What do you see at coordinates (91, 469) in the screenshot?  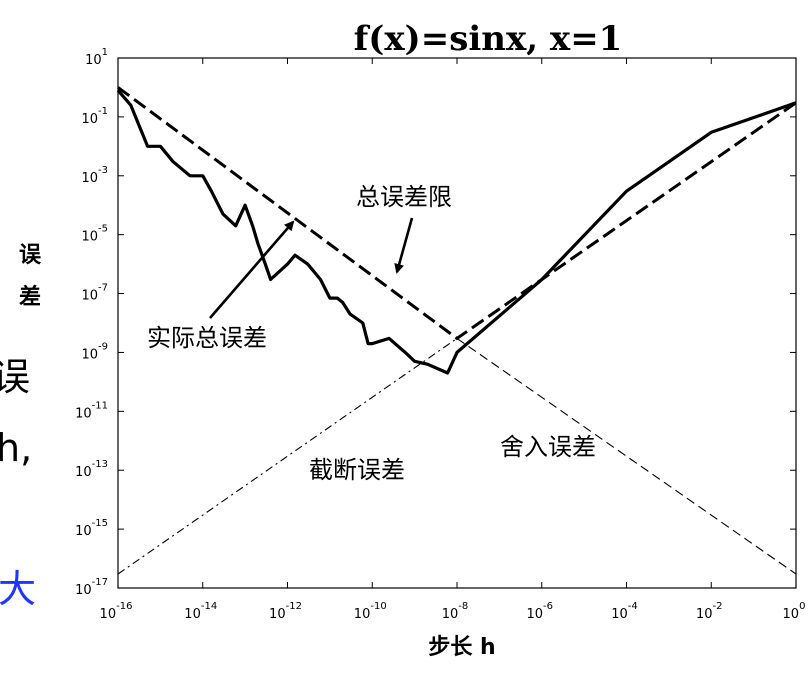 I see `y-tick-label: 10⁻¹³` at bounding box center [91, 469].